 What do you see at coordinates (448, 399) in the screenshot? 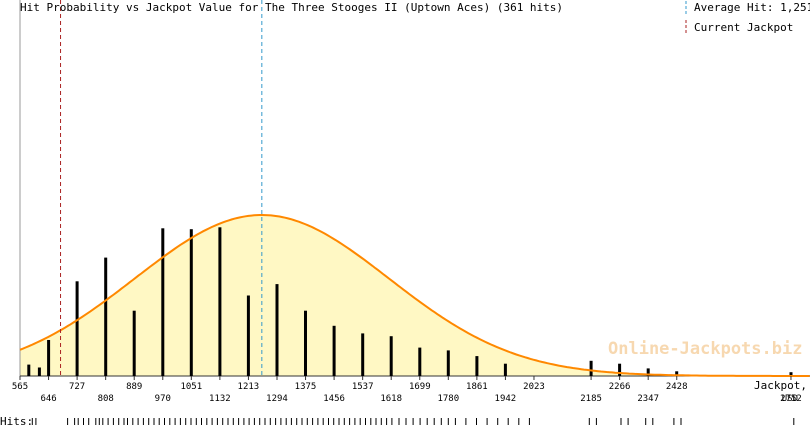
I see `x-tick-label: 1780` at bounding box center [448, 399].